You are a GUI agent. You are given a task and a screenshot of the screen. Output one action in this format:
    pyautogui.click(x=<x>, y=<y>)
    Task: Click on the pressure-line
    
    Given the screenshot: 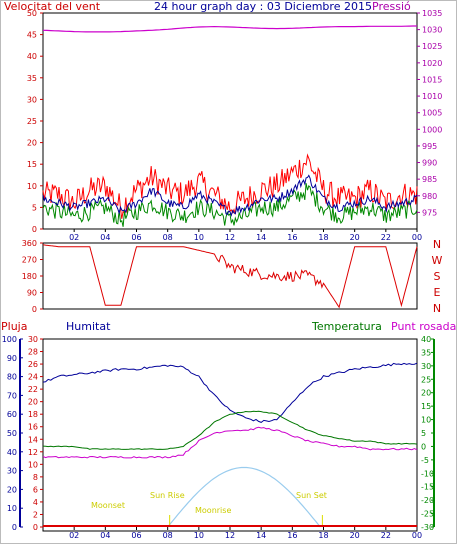 What is the action you would take?
    pyautogui.click(x=229, y=29)
    